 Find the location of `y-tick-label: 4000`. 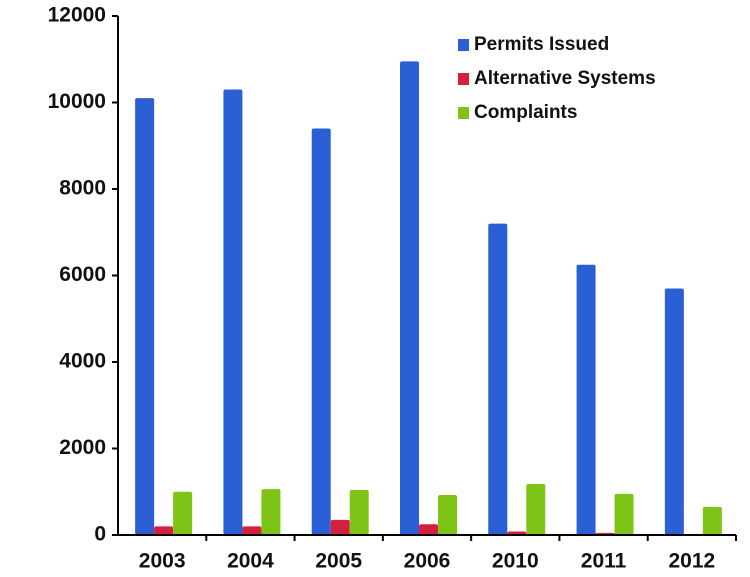

y-tick-label: 4000 is located at coordinates (82, 361).